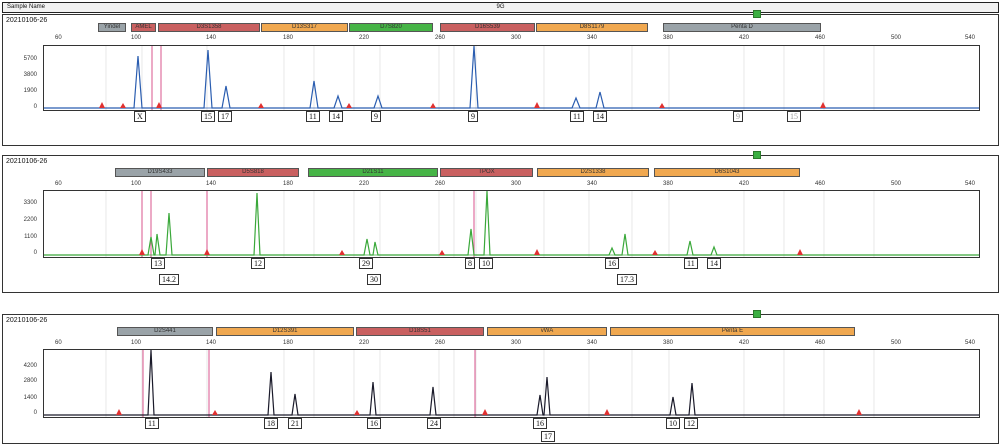  I want to click on y-tick: 1400, so click(30, 398).